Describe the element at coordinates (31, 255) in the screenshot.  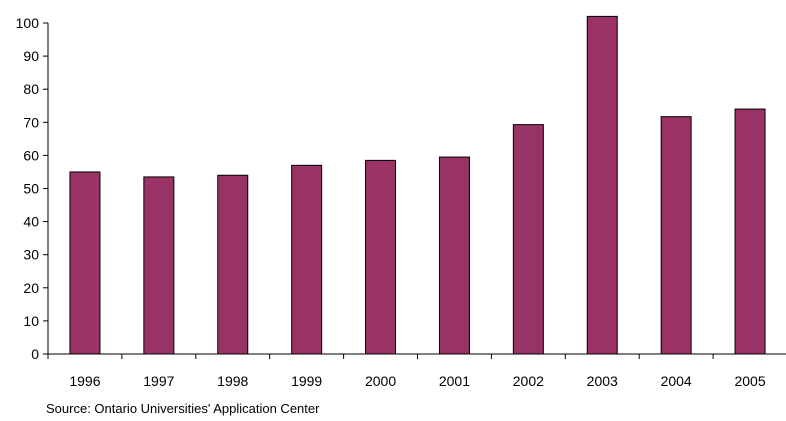
I see `y-tick-label: 30` at that location.